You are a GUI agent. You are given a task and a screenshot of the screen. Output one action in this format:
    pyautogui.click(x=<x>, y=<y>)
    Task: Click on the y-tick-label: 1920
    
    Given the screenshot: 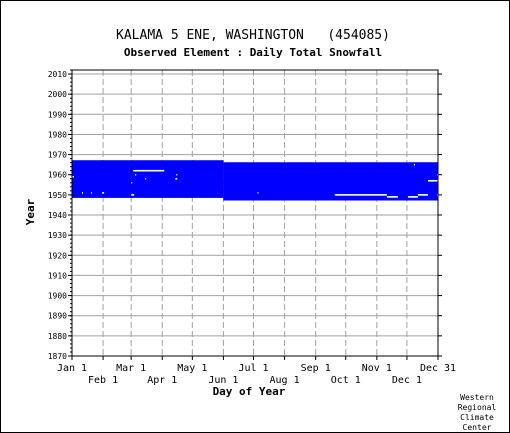 What is the action you would take?
    pyautogui.click(x=57, y=255)
    